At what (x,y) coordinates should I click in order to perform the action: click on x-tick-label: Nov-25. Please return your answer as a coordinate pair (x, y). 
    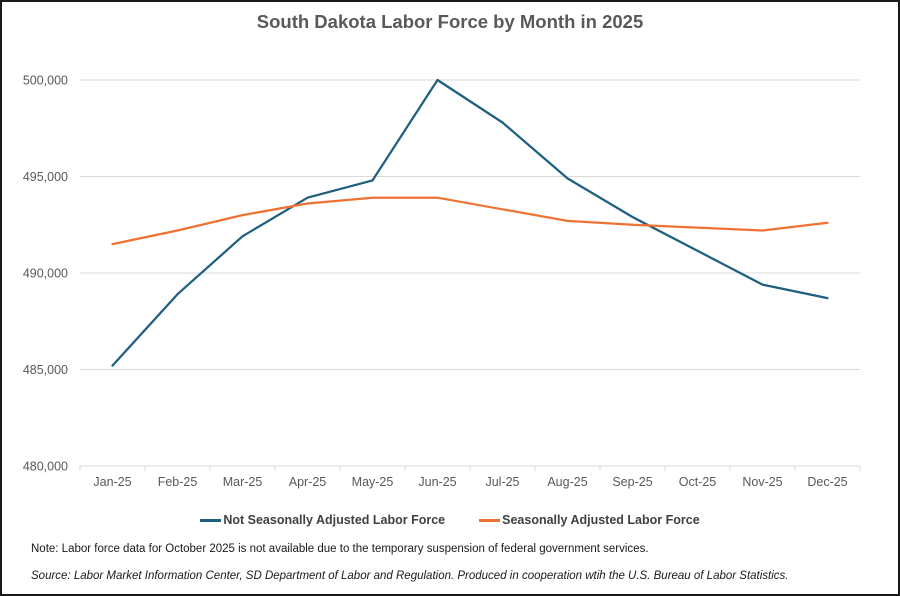
    Looking at the image, I should click on (762, 482).